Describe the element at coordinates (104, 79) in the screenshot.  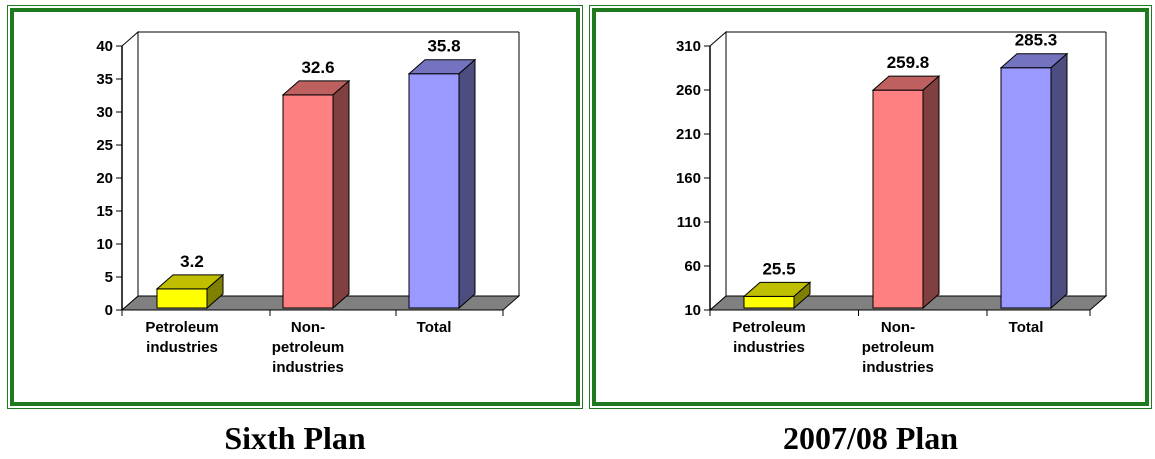
I see `y-tick-label: 35` at that location.